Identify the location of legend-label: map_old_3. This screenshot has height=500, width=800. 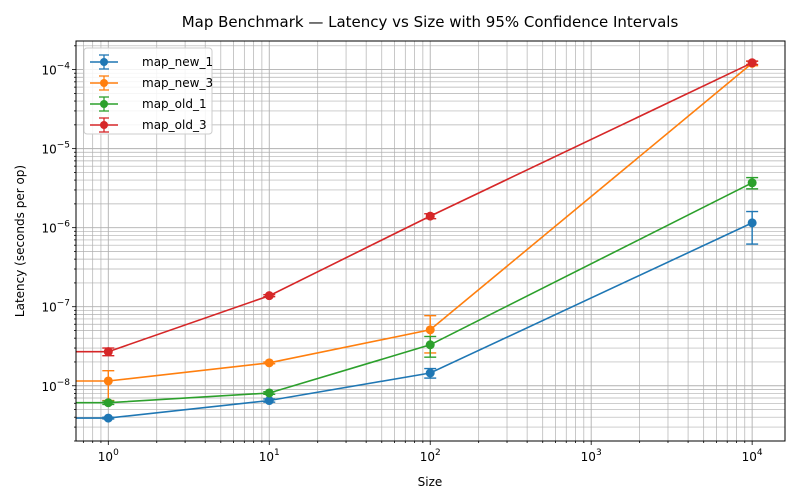
(174, 125).